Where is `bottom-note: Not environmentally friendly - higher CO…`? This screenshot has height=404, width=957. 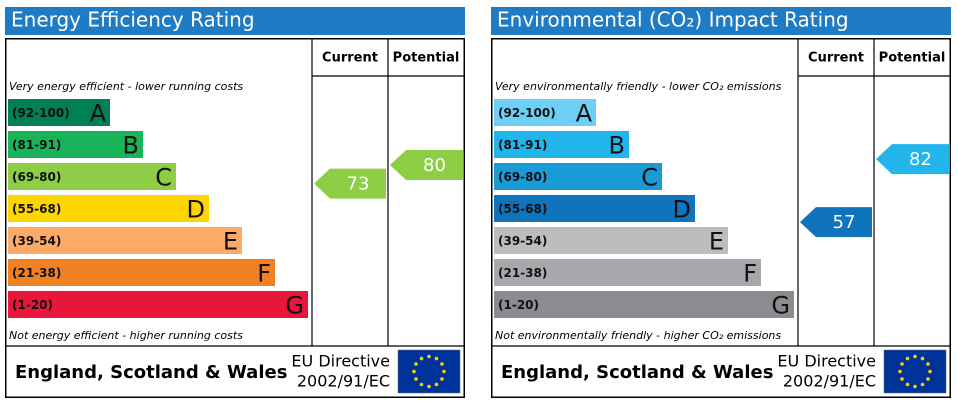 bottom-note: Not environmentally friendly - higher CO… is located at coordinates (638, 335).